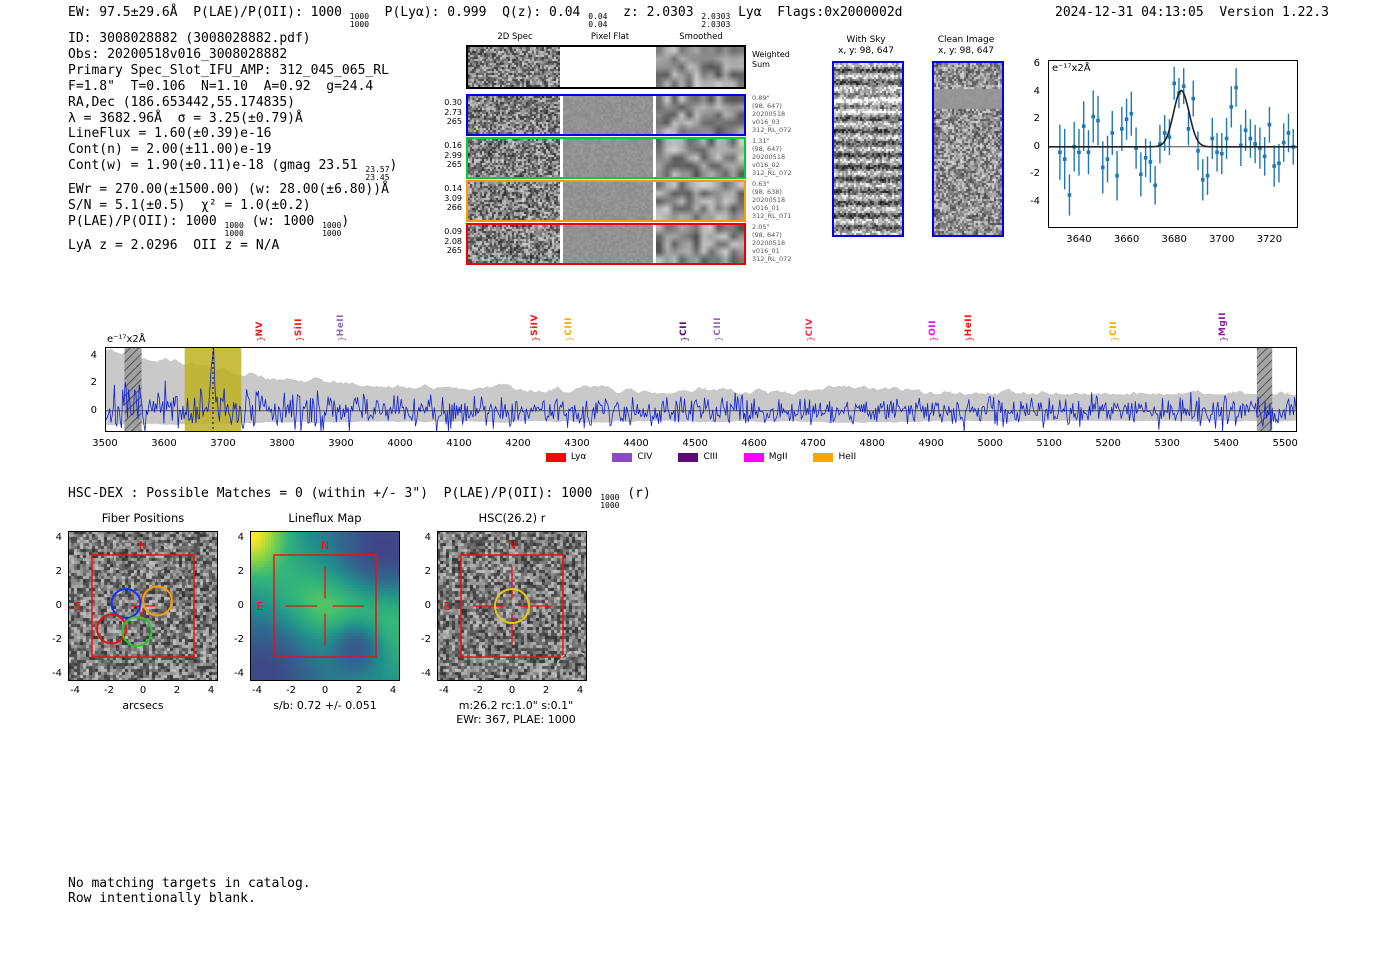 The image size is (1400, 953). I want to click on spectrum-xtick-label: 5300, so click(1167, 443).